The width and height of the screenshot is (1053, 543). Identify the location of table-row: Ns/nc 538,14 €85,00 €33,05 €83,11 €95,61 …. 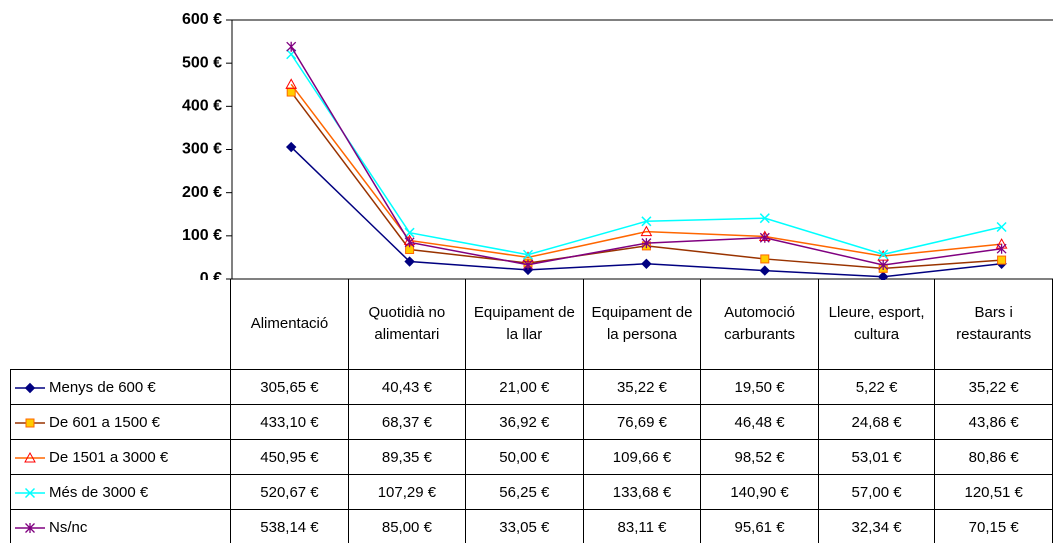
(531, 526).